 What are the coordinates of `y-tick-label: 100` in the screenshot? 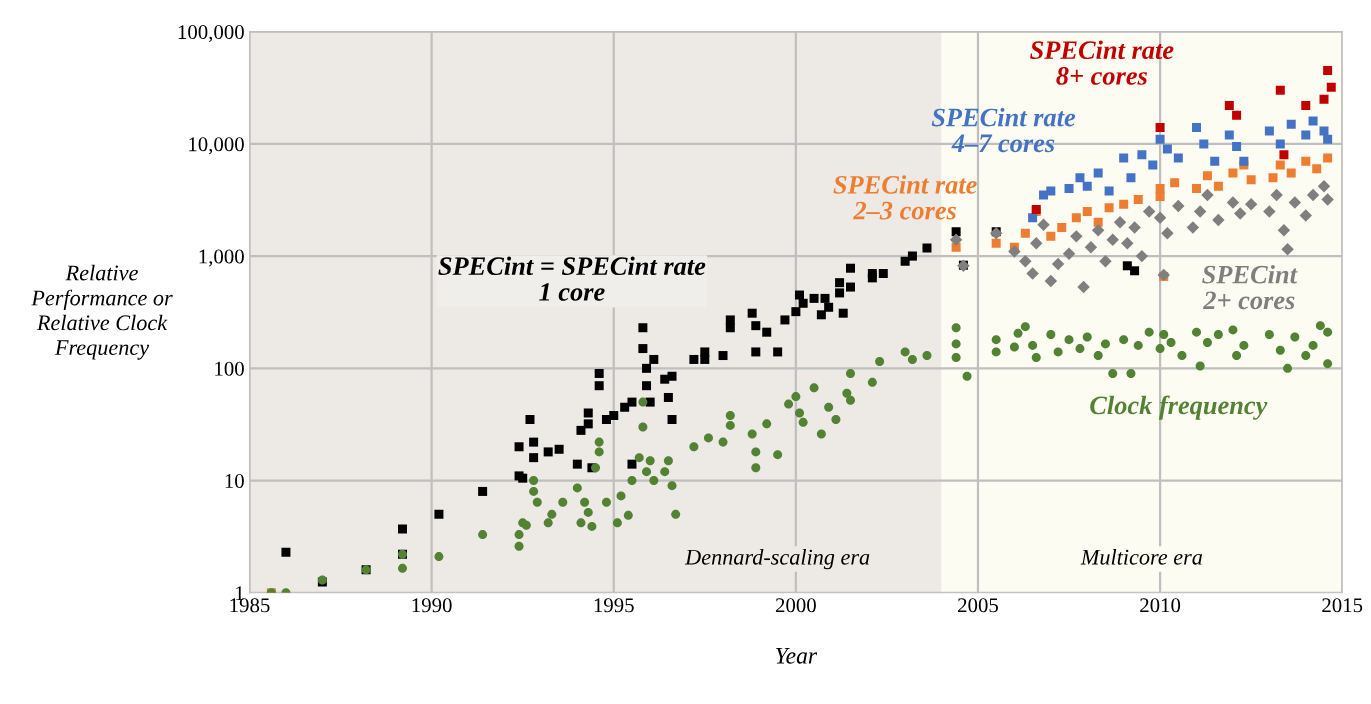 It's located at (229, 368).